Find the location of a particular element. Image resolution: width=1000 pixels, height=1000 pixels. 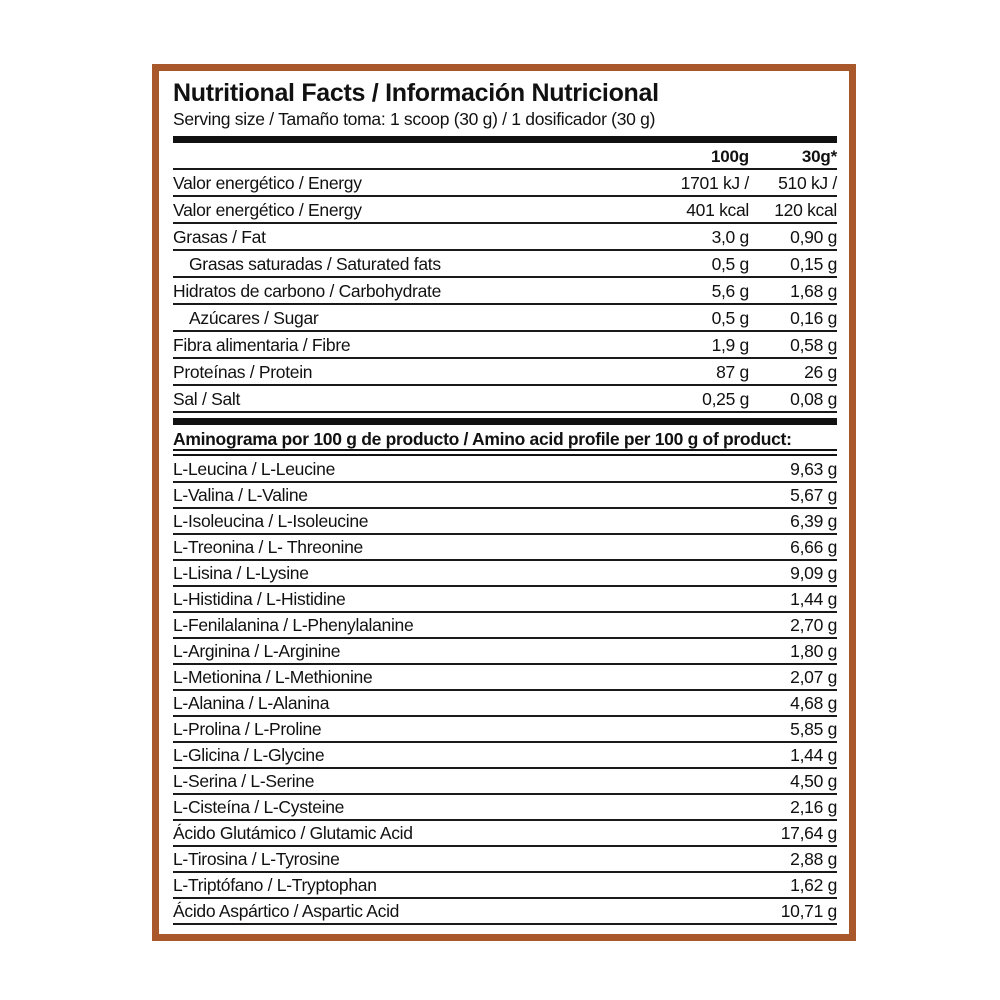

column-header-30g: 30g* is located at coordinates (819, 156).